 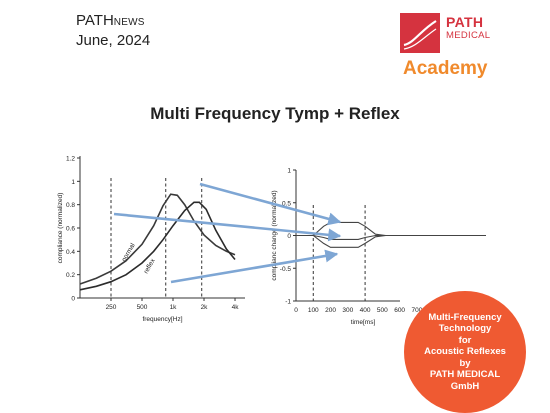 What do you see at coordinates (157, 246) in the screenshot?
I see `series-line-reflex` at bounding box center [157, 246].